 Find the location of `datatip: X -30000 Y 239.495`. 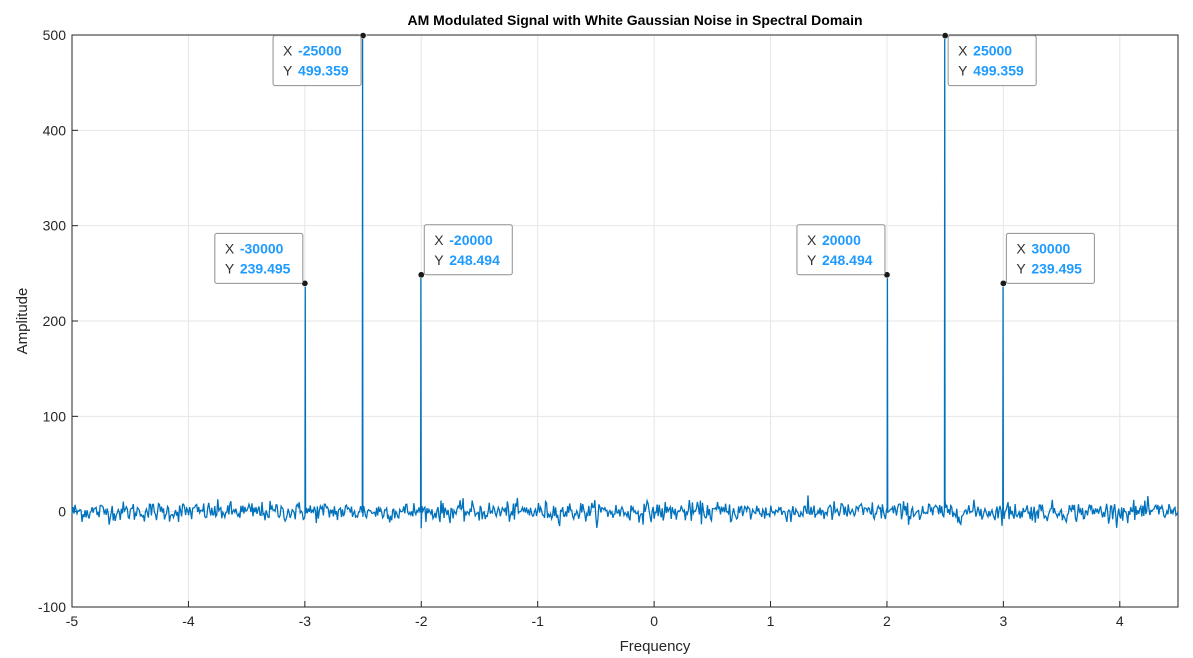

datatip: X -30000 Y 239.495 is located at coordinates (259, 258).